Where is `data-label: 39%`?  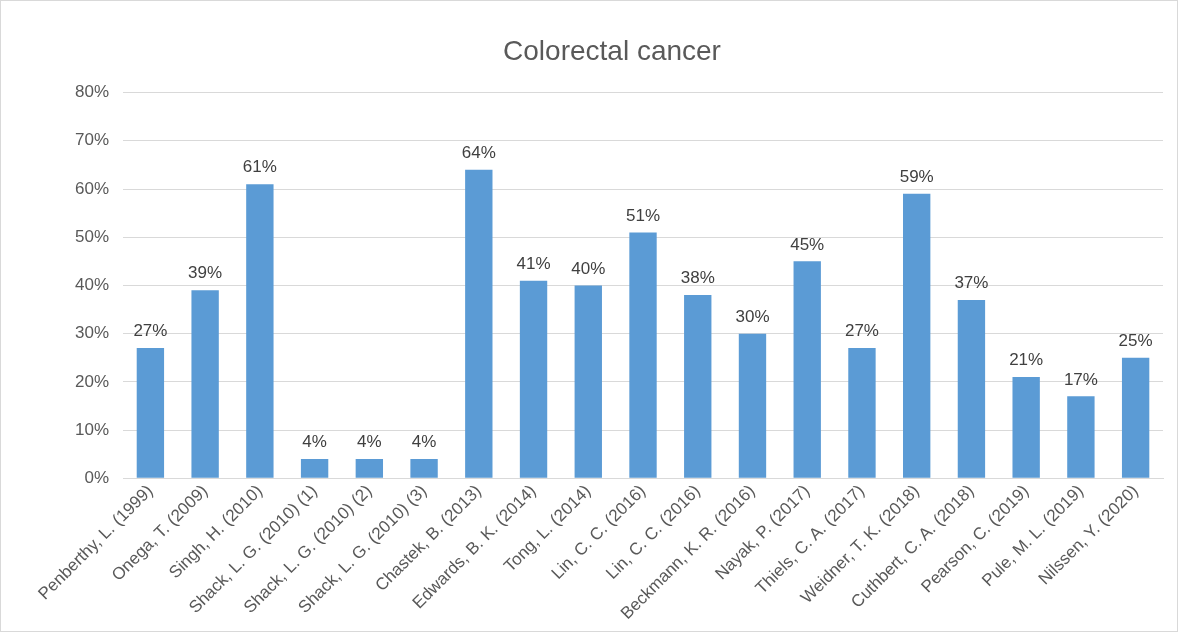
data-label: 39% is located at coordinates (205, 273).